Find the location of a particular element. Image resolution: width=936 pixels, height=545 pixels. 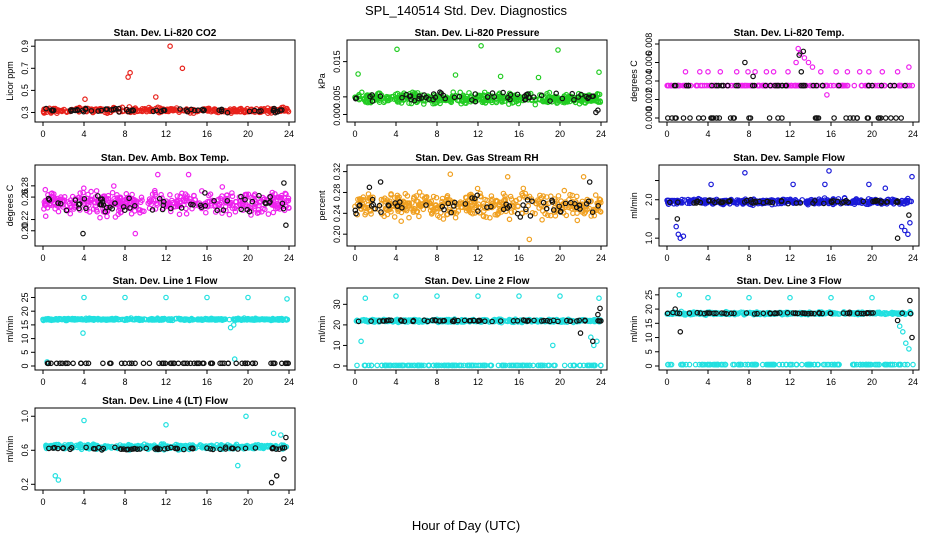

y-tick-label: 5 is located at coordinates (25, 352).